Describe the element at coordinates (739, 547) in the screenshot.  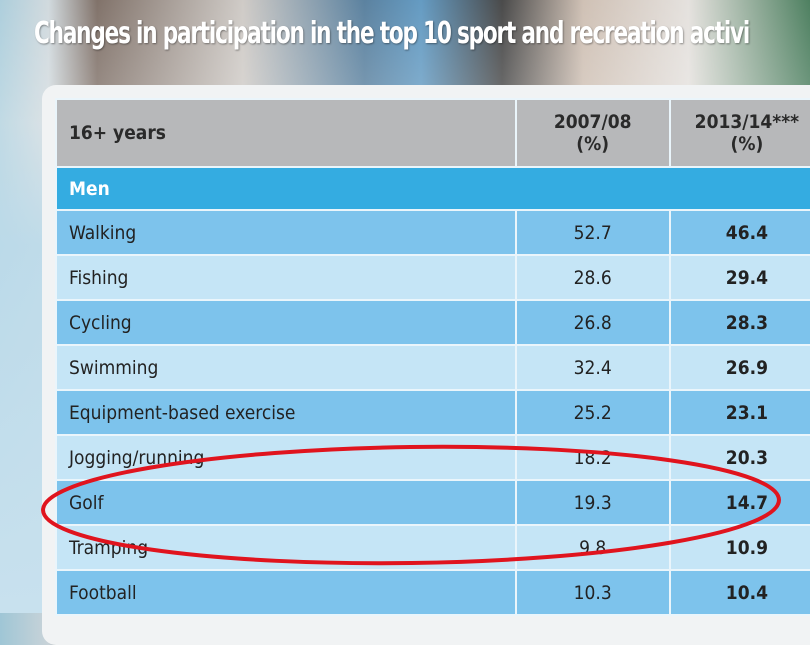
I see `value-2013-14-cell: 10.9` at that location.